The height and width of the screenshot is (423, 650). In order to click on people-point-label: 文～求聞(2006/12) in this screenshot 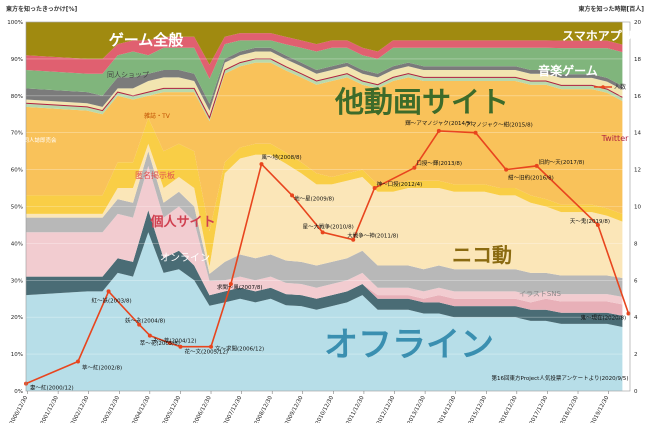, I will do `click(239, 349)`.